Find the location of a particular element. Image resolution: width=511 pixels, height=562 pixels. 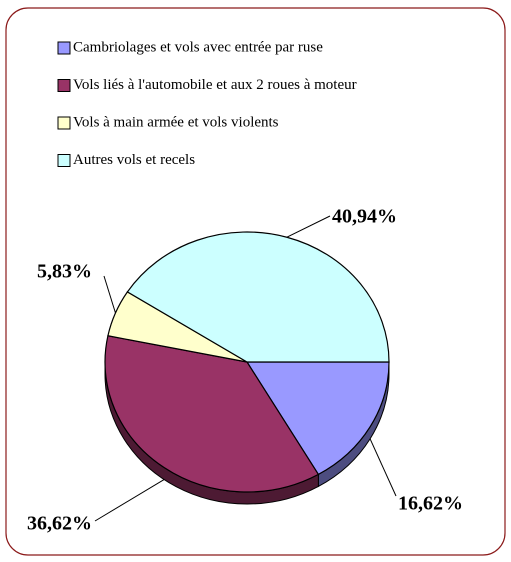

data-label: 40,94% is located at coordinates (364, 217).